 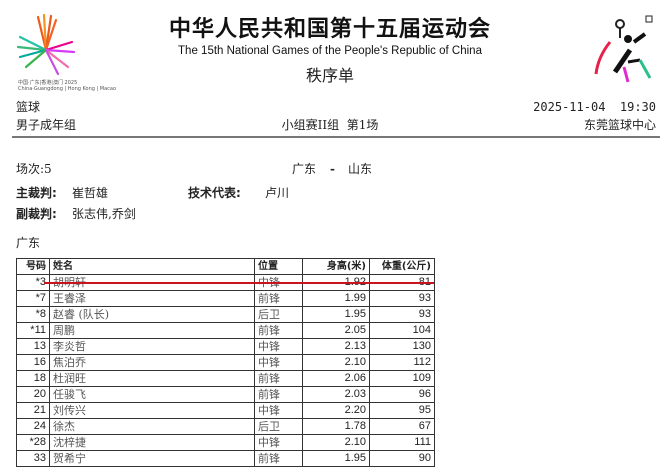 What do you see at coordinates (152, 330) in the screenshot?
I see `player-name: 周鹏` at bounding box center [152, 330].